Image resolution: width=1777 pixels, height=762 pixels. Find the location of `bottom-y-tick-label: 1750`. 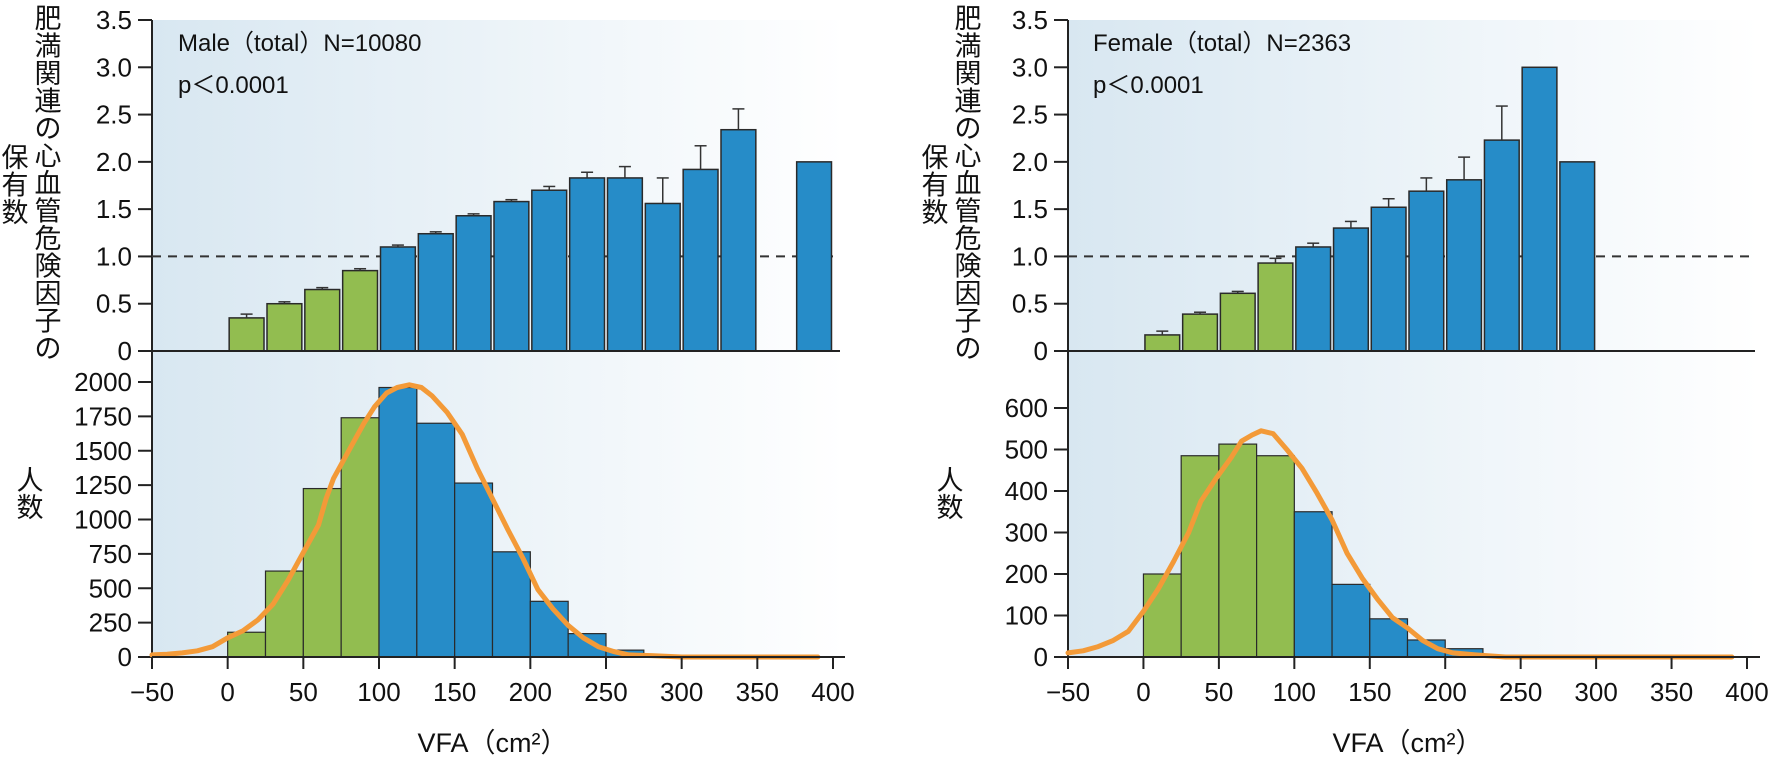

bottom-y-tick-label: 1750 is located at coordinates (103, 416).